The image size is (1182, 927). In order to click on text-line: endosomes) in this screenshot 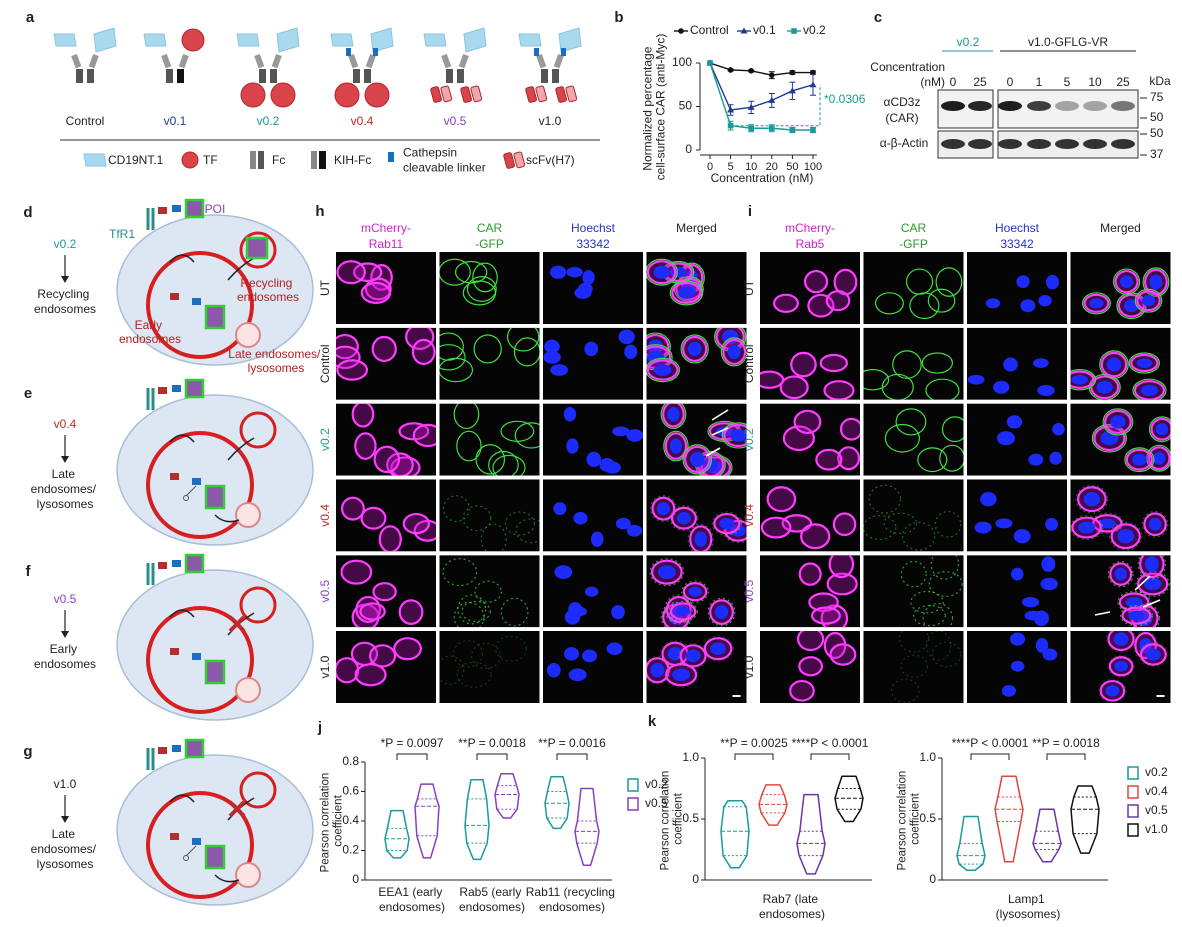, I will do `click(492, 907)`.